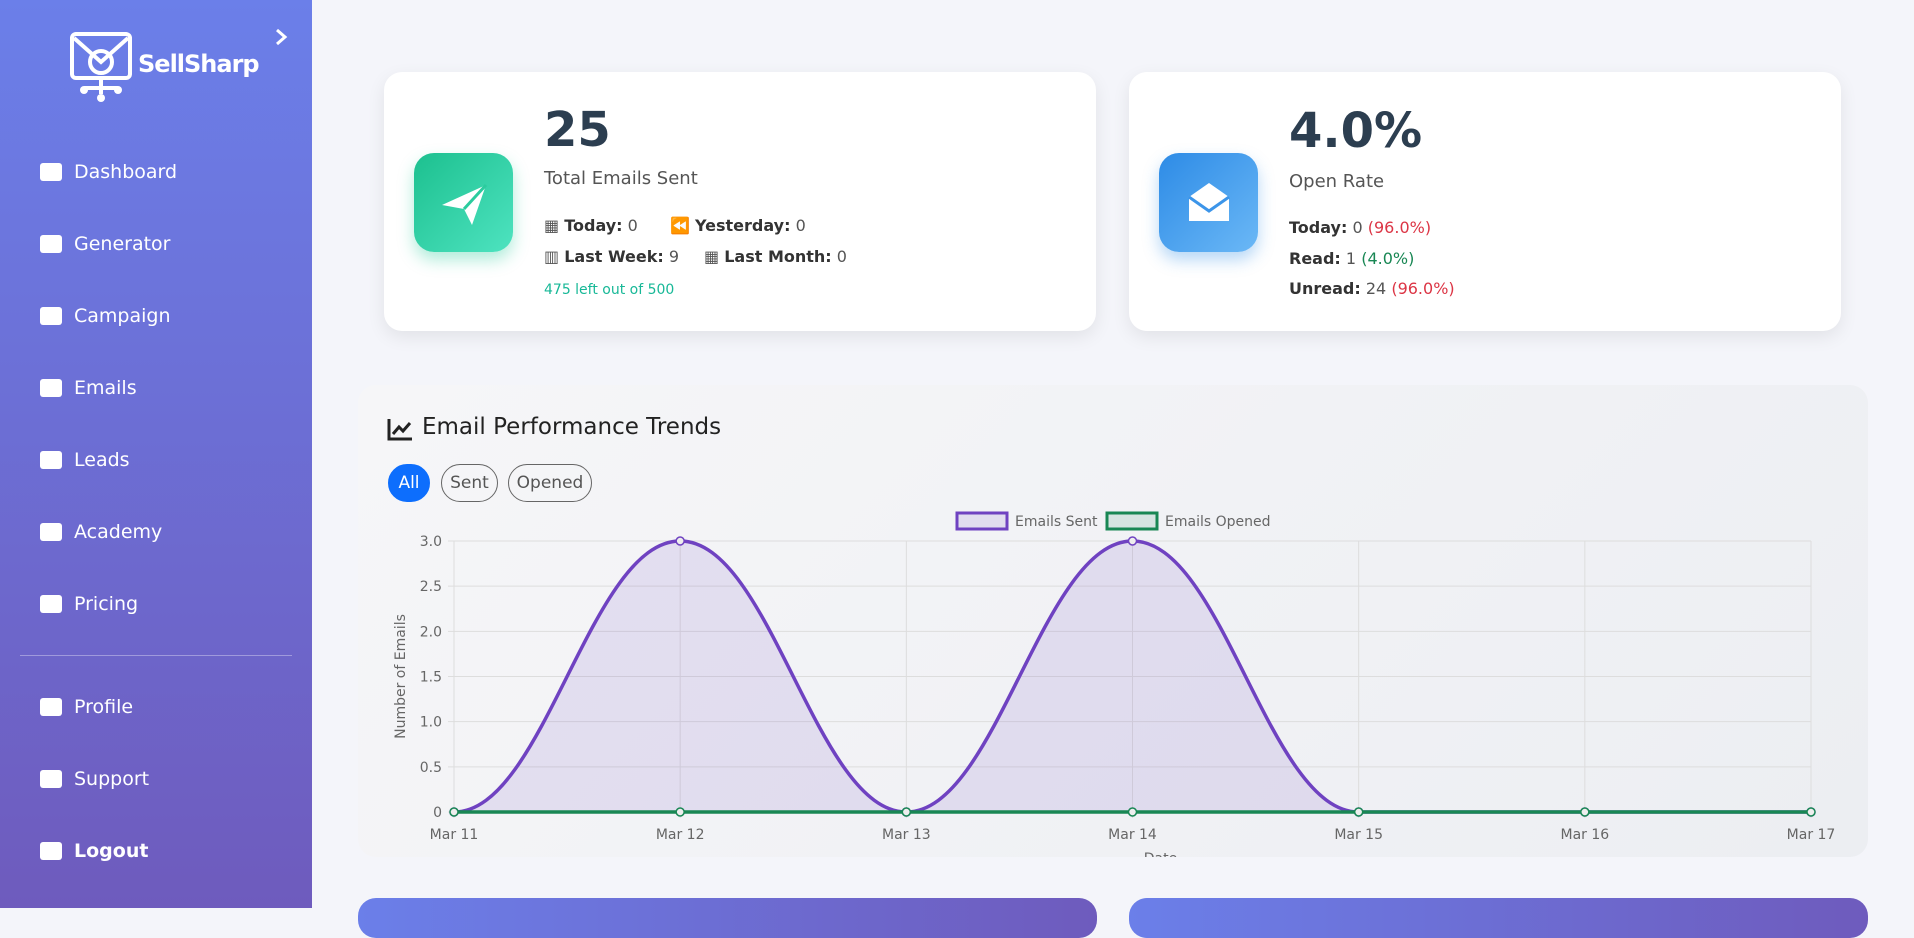 This screenshot has width=1914, height=938. What do you see at coordinates (105, 388) in the screenshot?
I see `nav-item: Emails` at bounding box center [105, 388].